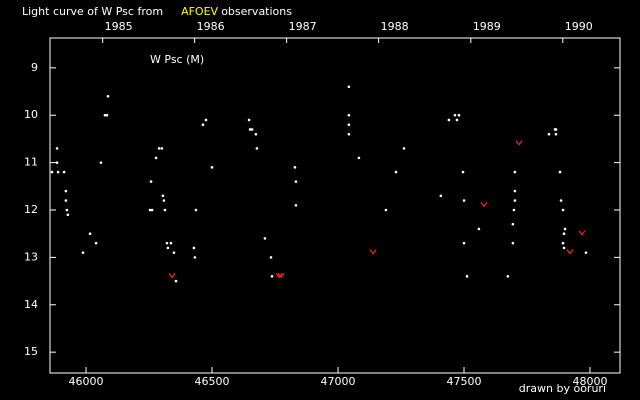 Image resolution: width=640 pixels, height=400 pixels. I want to click on y-tick-label: 11, so click(31, 162).